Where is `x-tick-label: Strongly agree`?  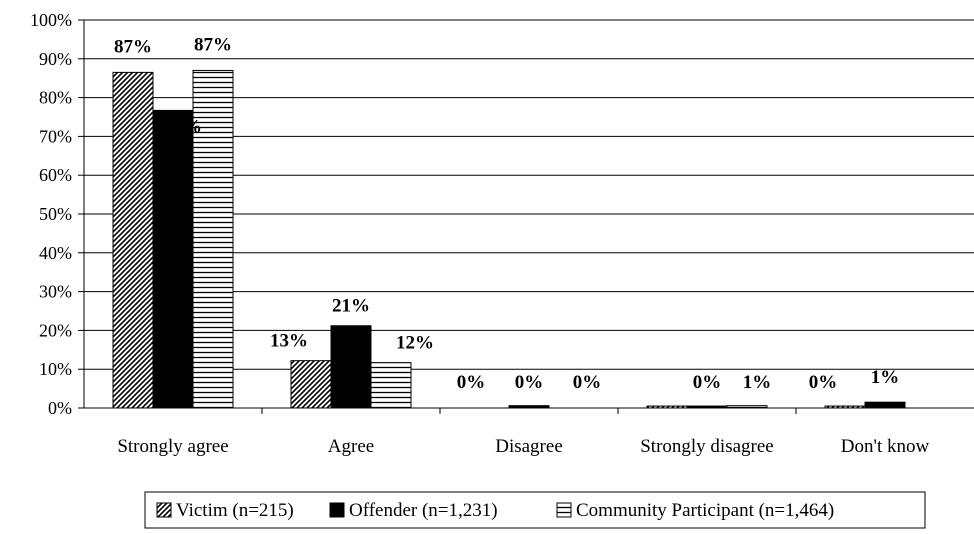
x-tick-label: Strongly agree is located at coordinates (172, 446).